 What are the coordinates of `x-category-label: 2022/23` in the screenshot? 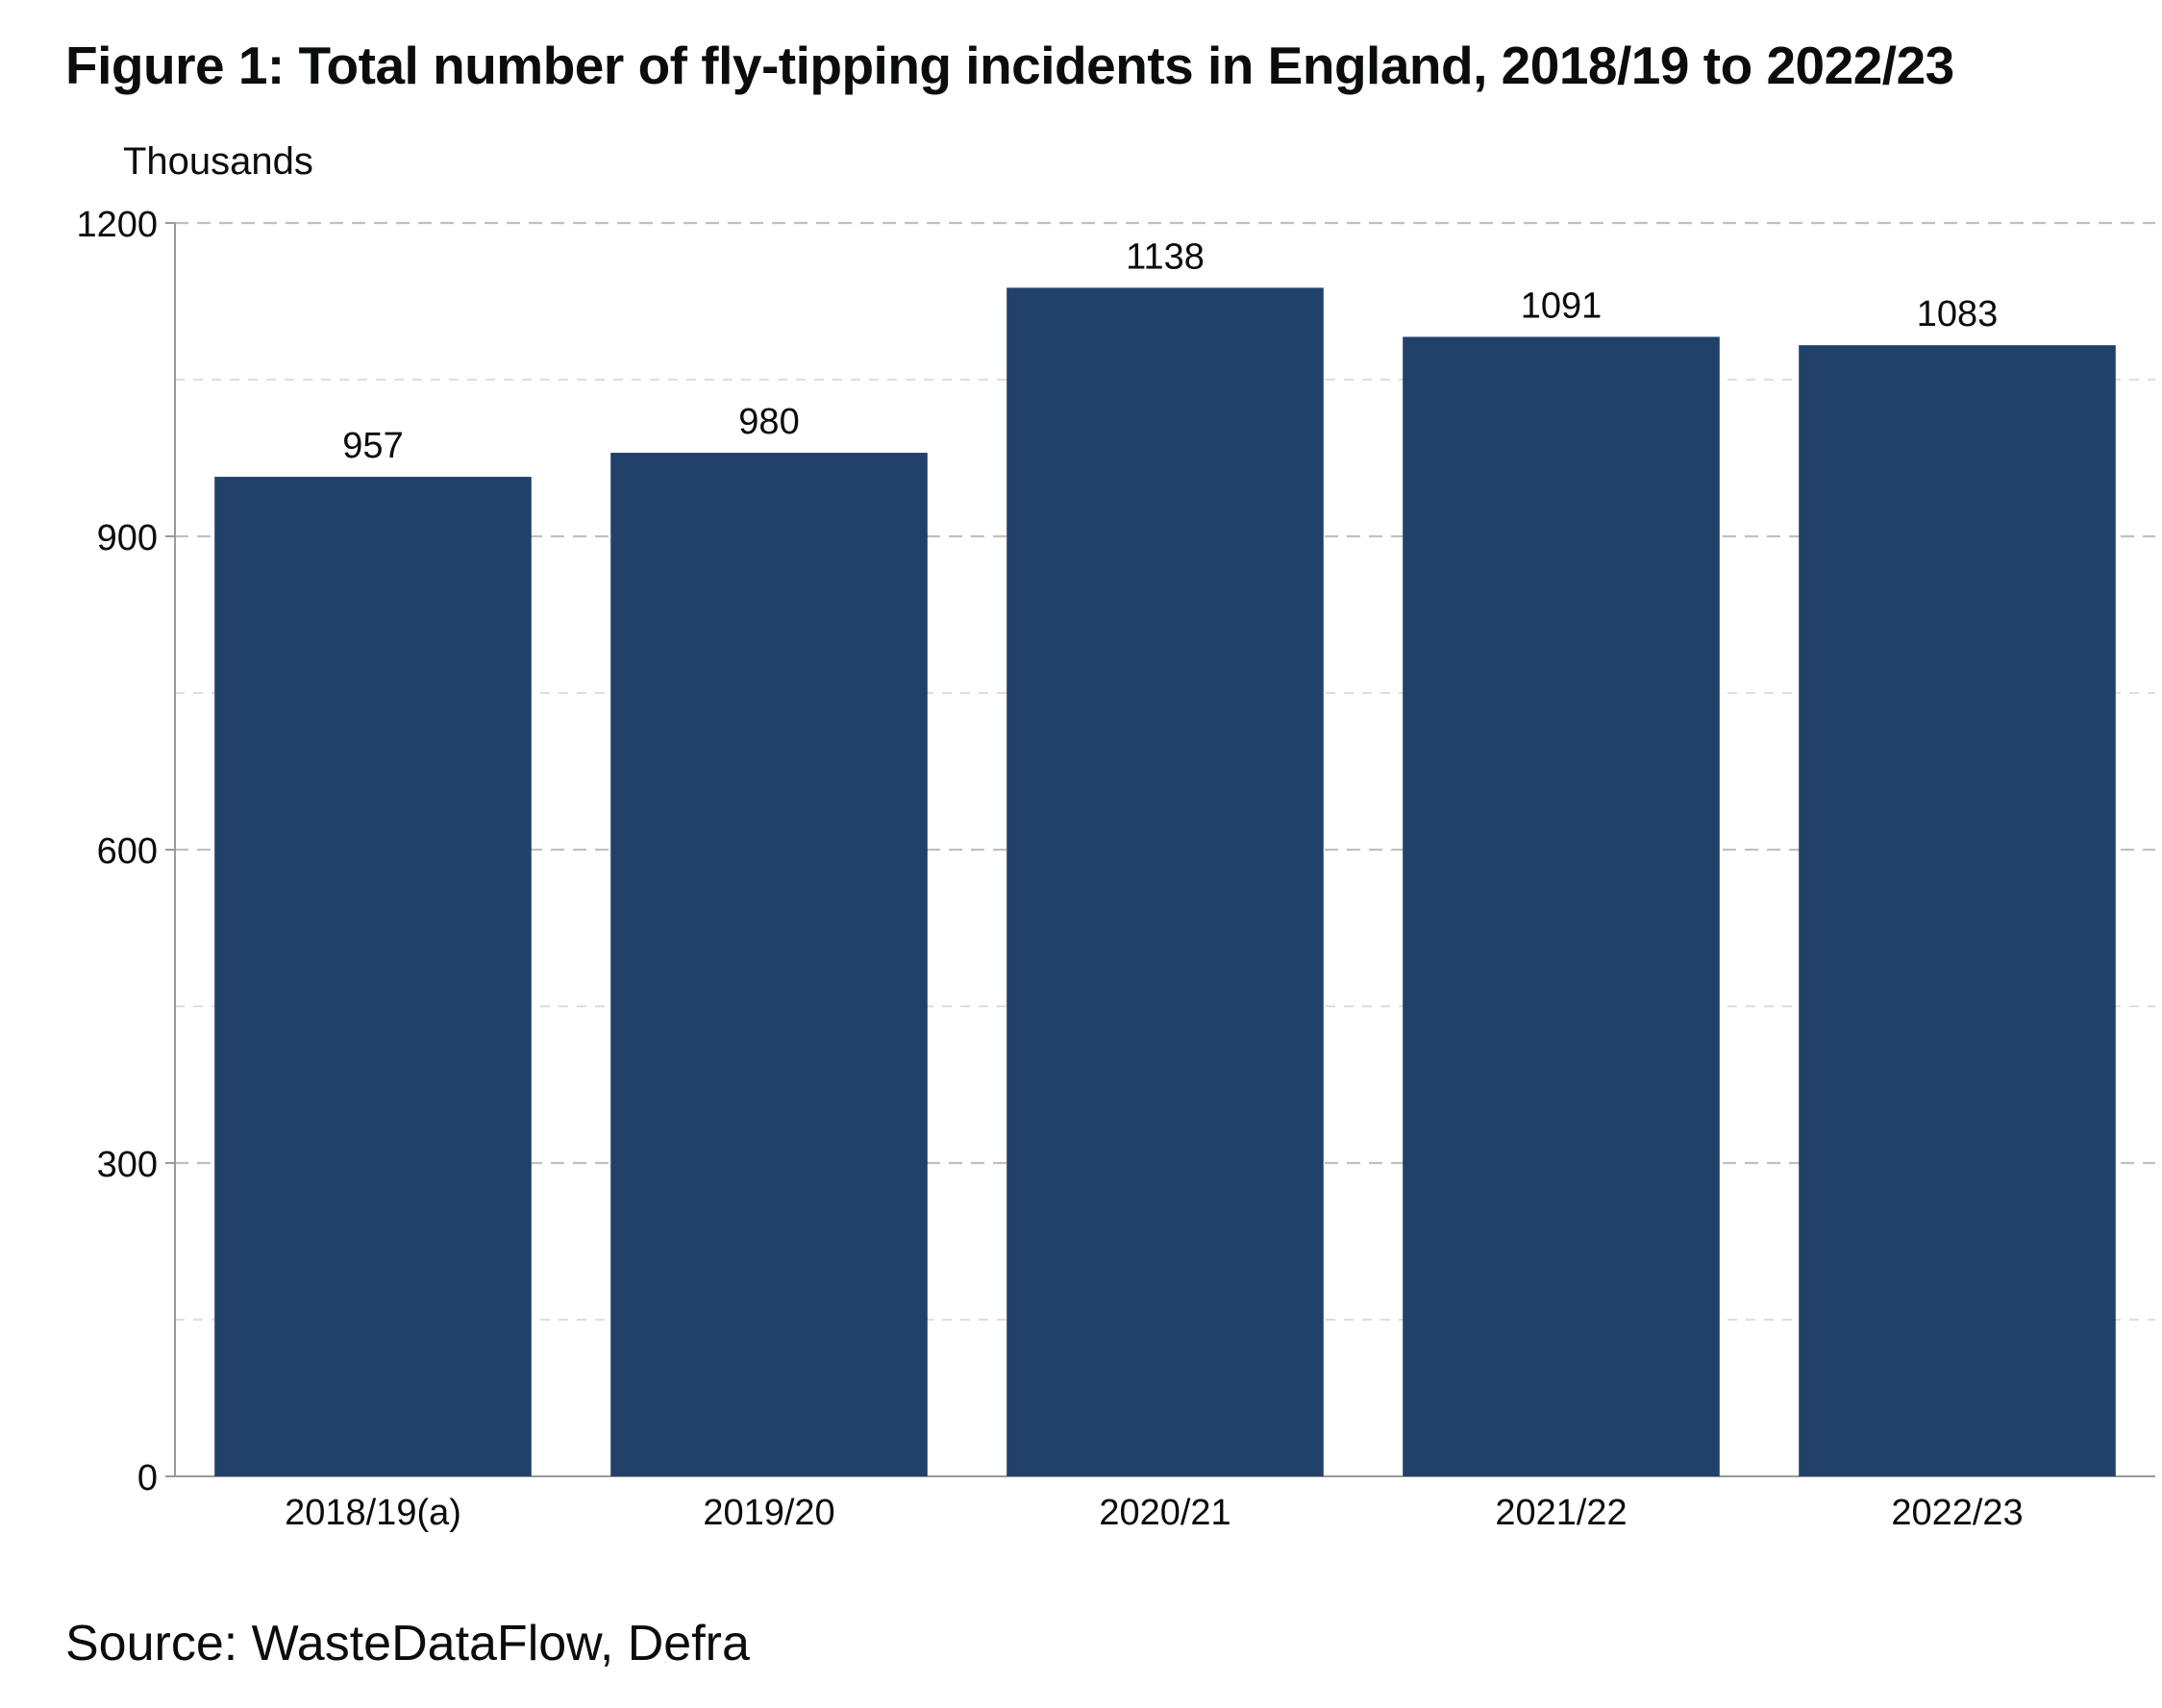 It's located at (1957, 1513).